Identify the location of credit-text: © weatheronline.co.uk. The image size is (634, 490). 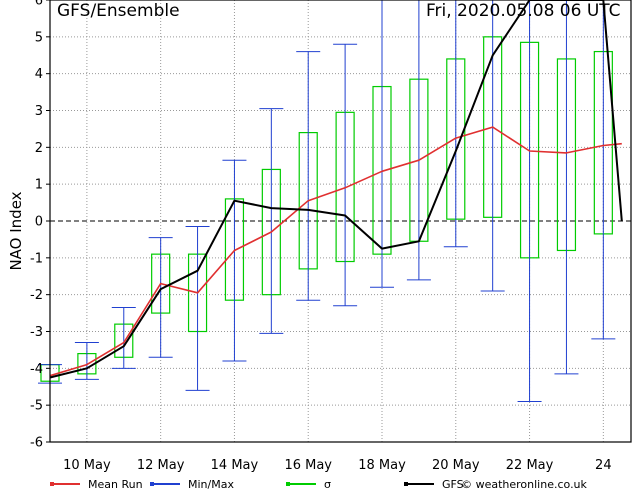
(524, 484).